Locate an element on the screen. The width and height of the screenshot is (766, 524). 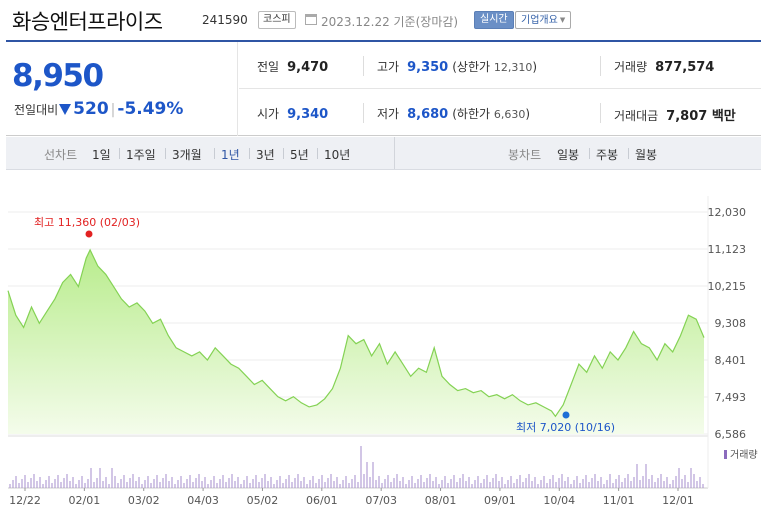
current-price-panel: 8,950 전일대비 520 | -5.49% is located at coordinates (122, 89).